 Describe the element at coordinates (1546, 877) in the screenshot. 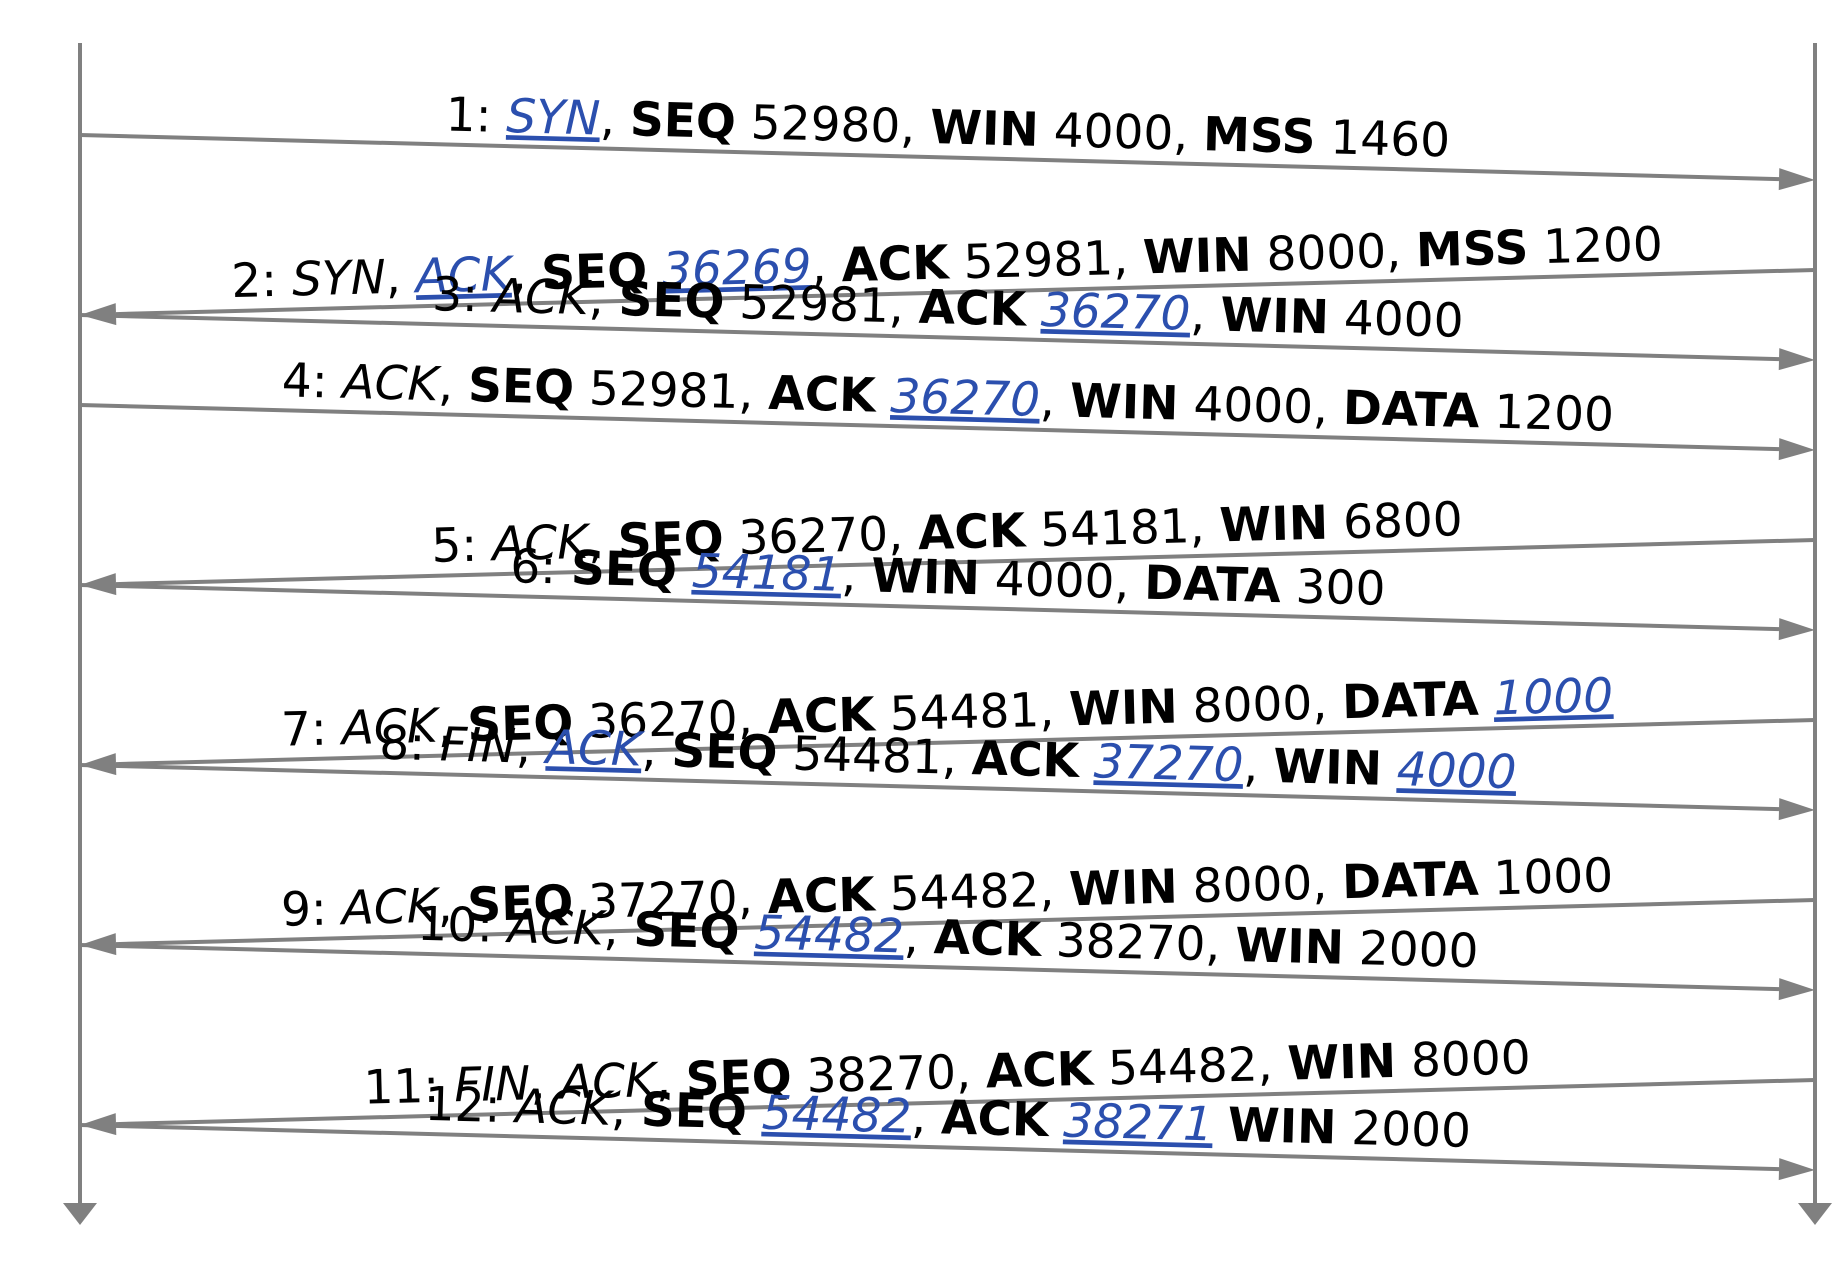

I see `label-text: 1000` at that location.